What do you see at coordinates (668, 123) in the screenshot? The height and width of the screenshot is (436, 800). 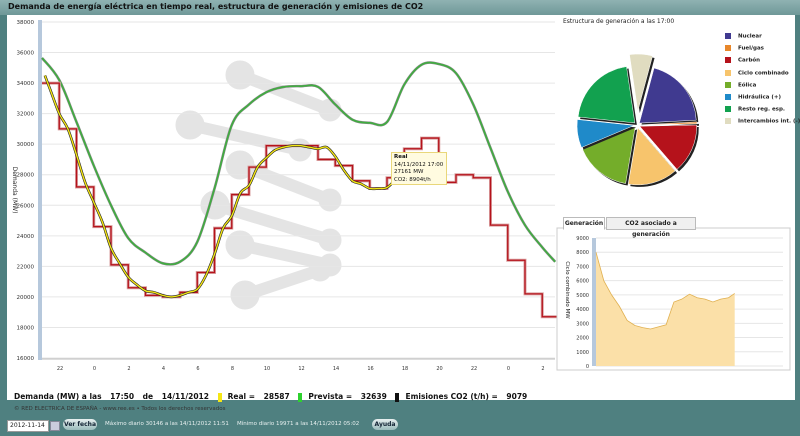 I see `pie-slice-fuel-gas` at bounding box center [668, 123].